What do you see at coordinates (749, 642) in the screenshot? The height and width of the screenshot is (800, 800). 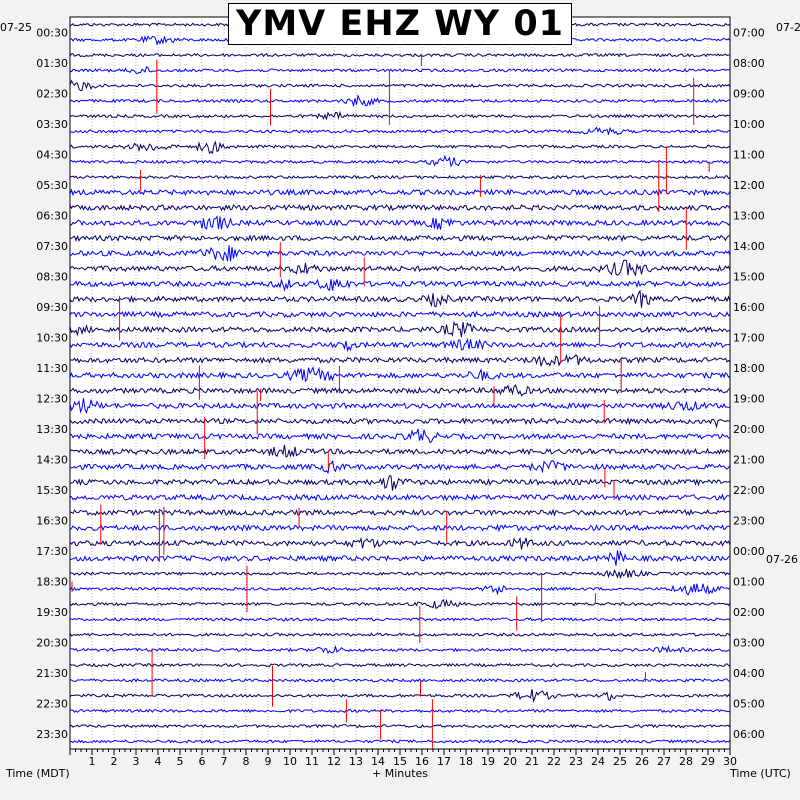 I see `right-hour-label: 03:00` at bounding box center [749, 642].